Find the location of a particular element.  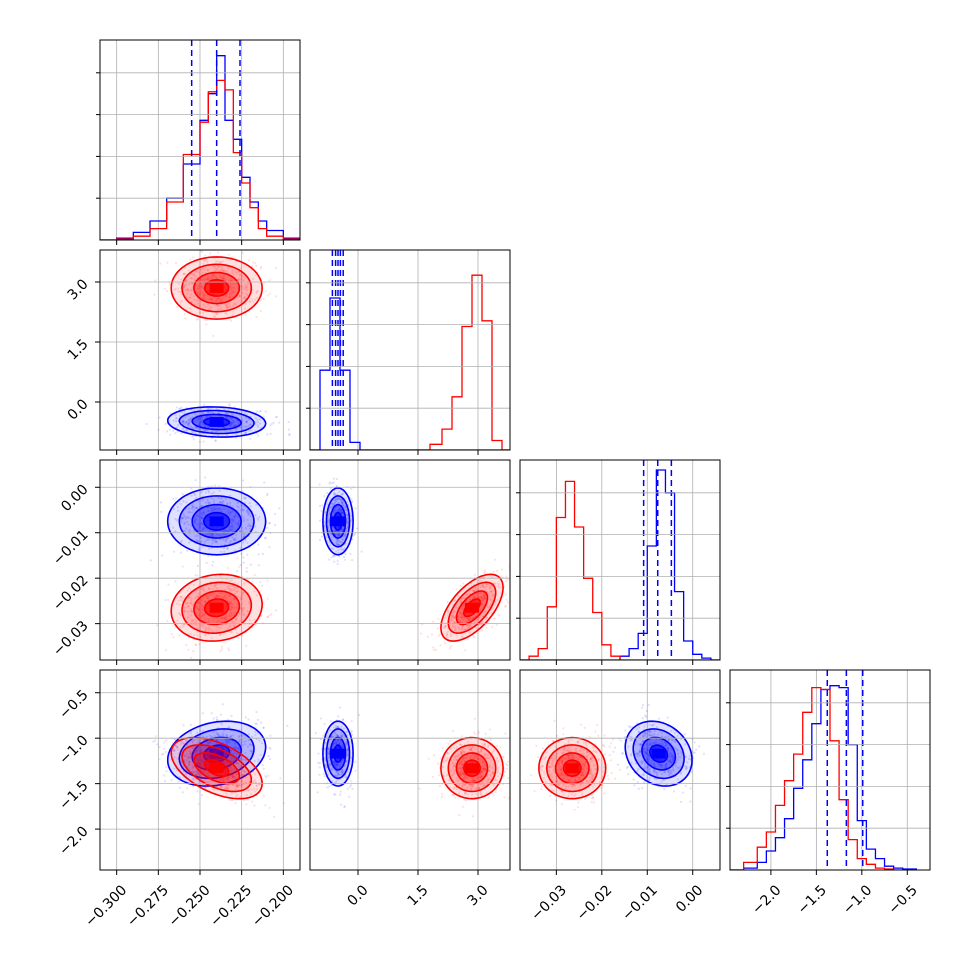

y-tick-label: 0.00 is located at coordinates (74, 498).